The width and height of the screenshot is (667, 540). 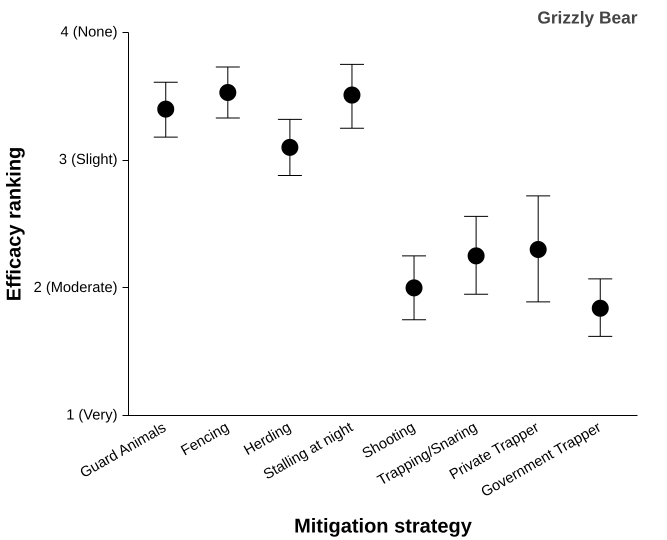 What do you see at coordinates (15, 224) in the screenshot?
I see `y-axis-title: Efficacy ranking` at bounding box center [15, 224].